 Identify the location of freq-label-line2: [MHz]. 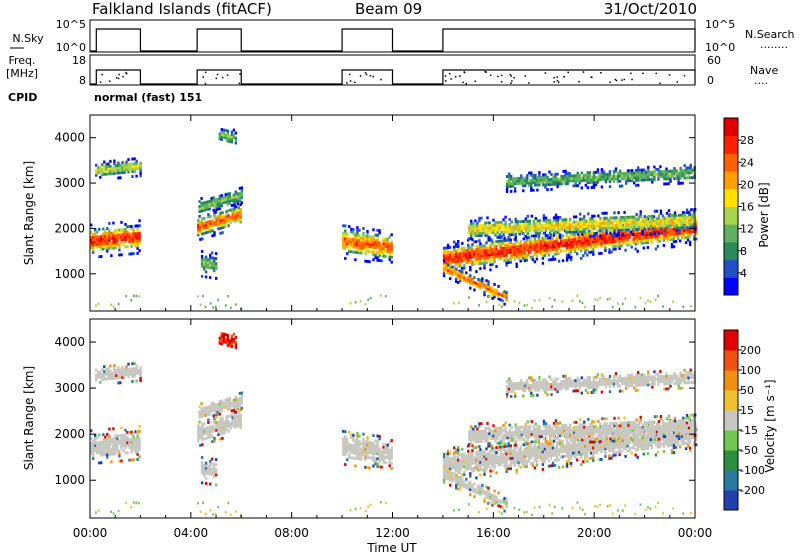
(22, 73).